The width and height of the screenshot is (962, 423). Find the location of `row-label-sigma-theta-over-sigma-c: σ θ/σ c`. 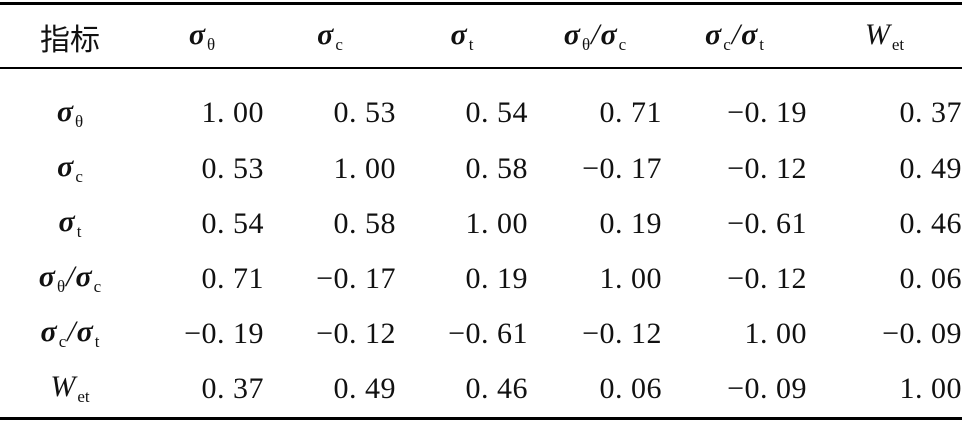

row-label-sigma-theta-over-sigma-c: σ θ/σ c is located at coordinates (70, 278).